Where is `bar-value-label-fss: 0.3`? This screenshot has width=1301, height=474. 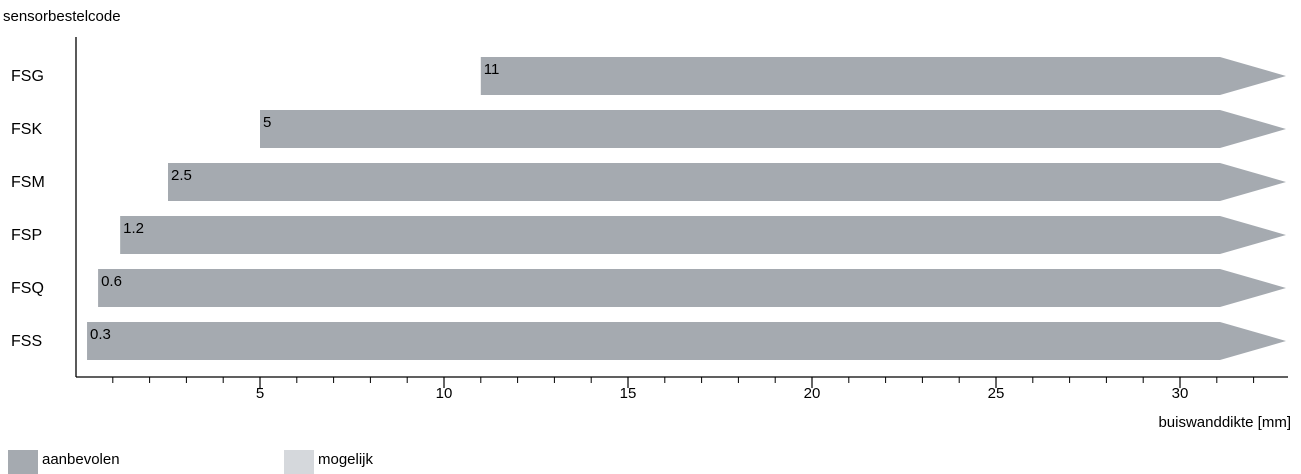
bar-value-label-fss: 0.3 is located at coordinates (100, 334).